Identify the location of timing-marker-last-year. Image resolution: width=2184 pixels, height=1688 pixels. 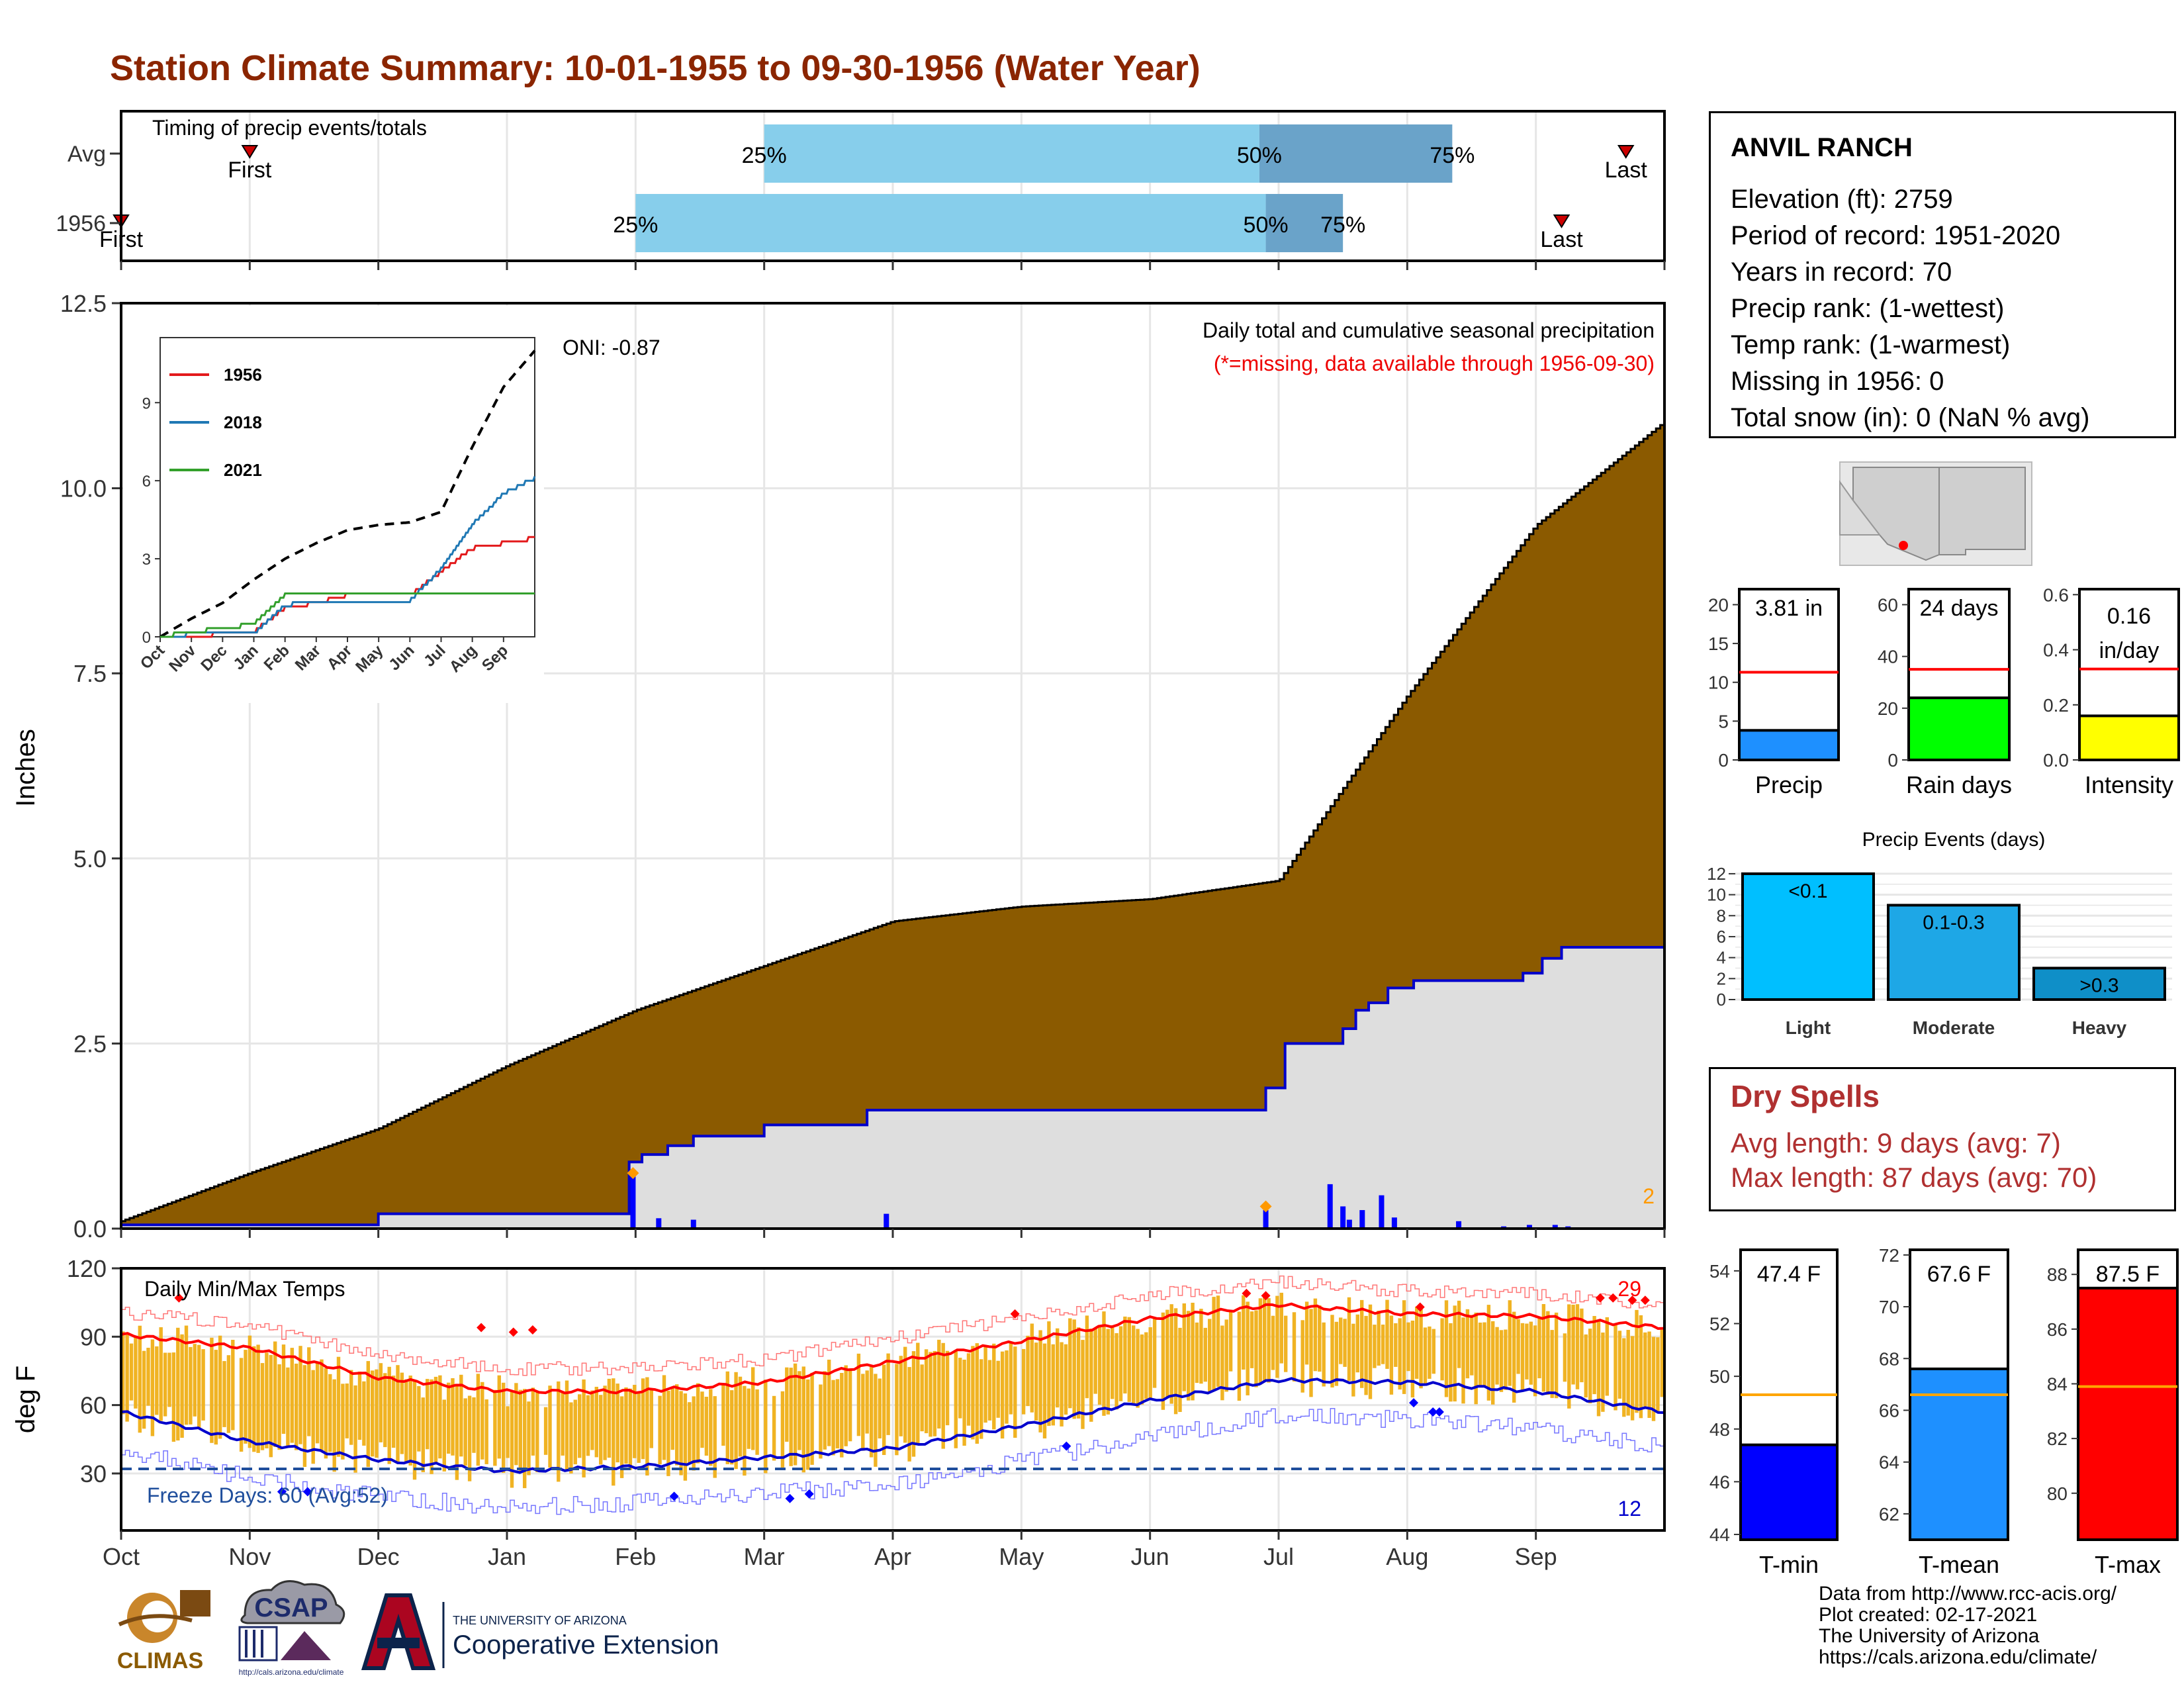
(1561, 221).